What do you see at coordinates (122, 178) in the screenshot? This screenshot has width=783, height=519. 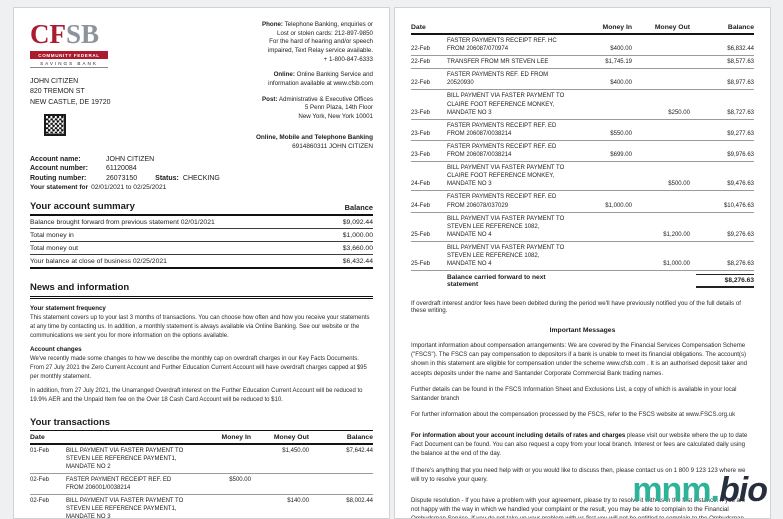 I see `routing-number-value: 26073150` at bounding box center [122, 178].